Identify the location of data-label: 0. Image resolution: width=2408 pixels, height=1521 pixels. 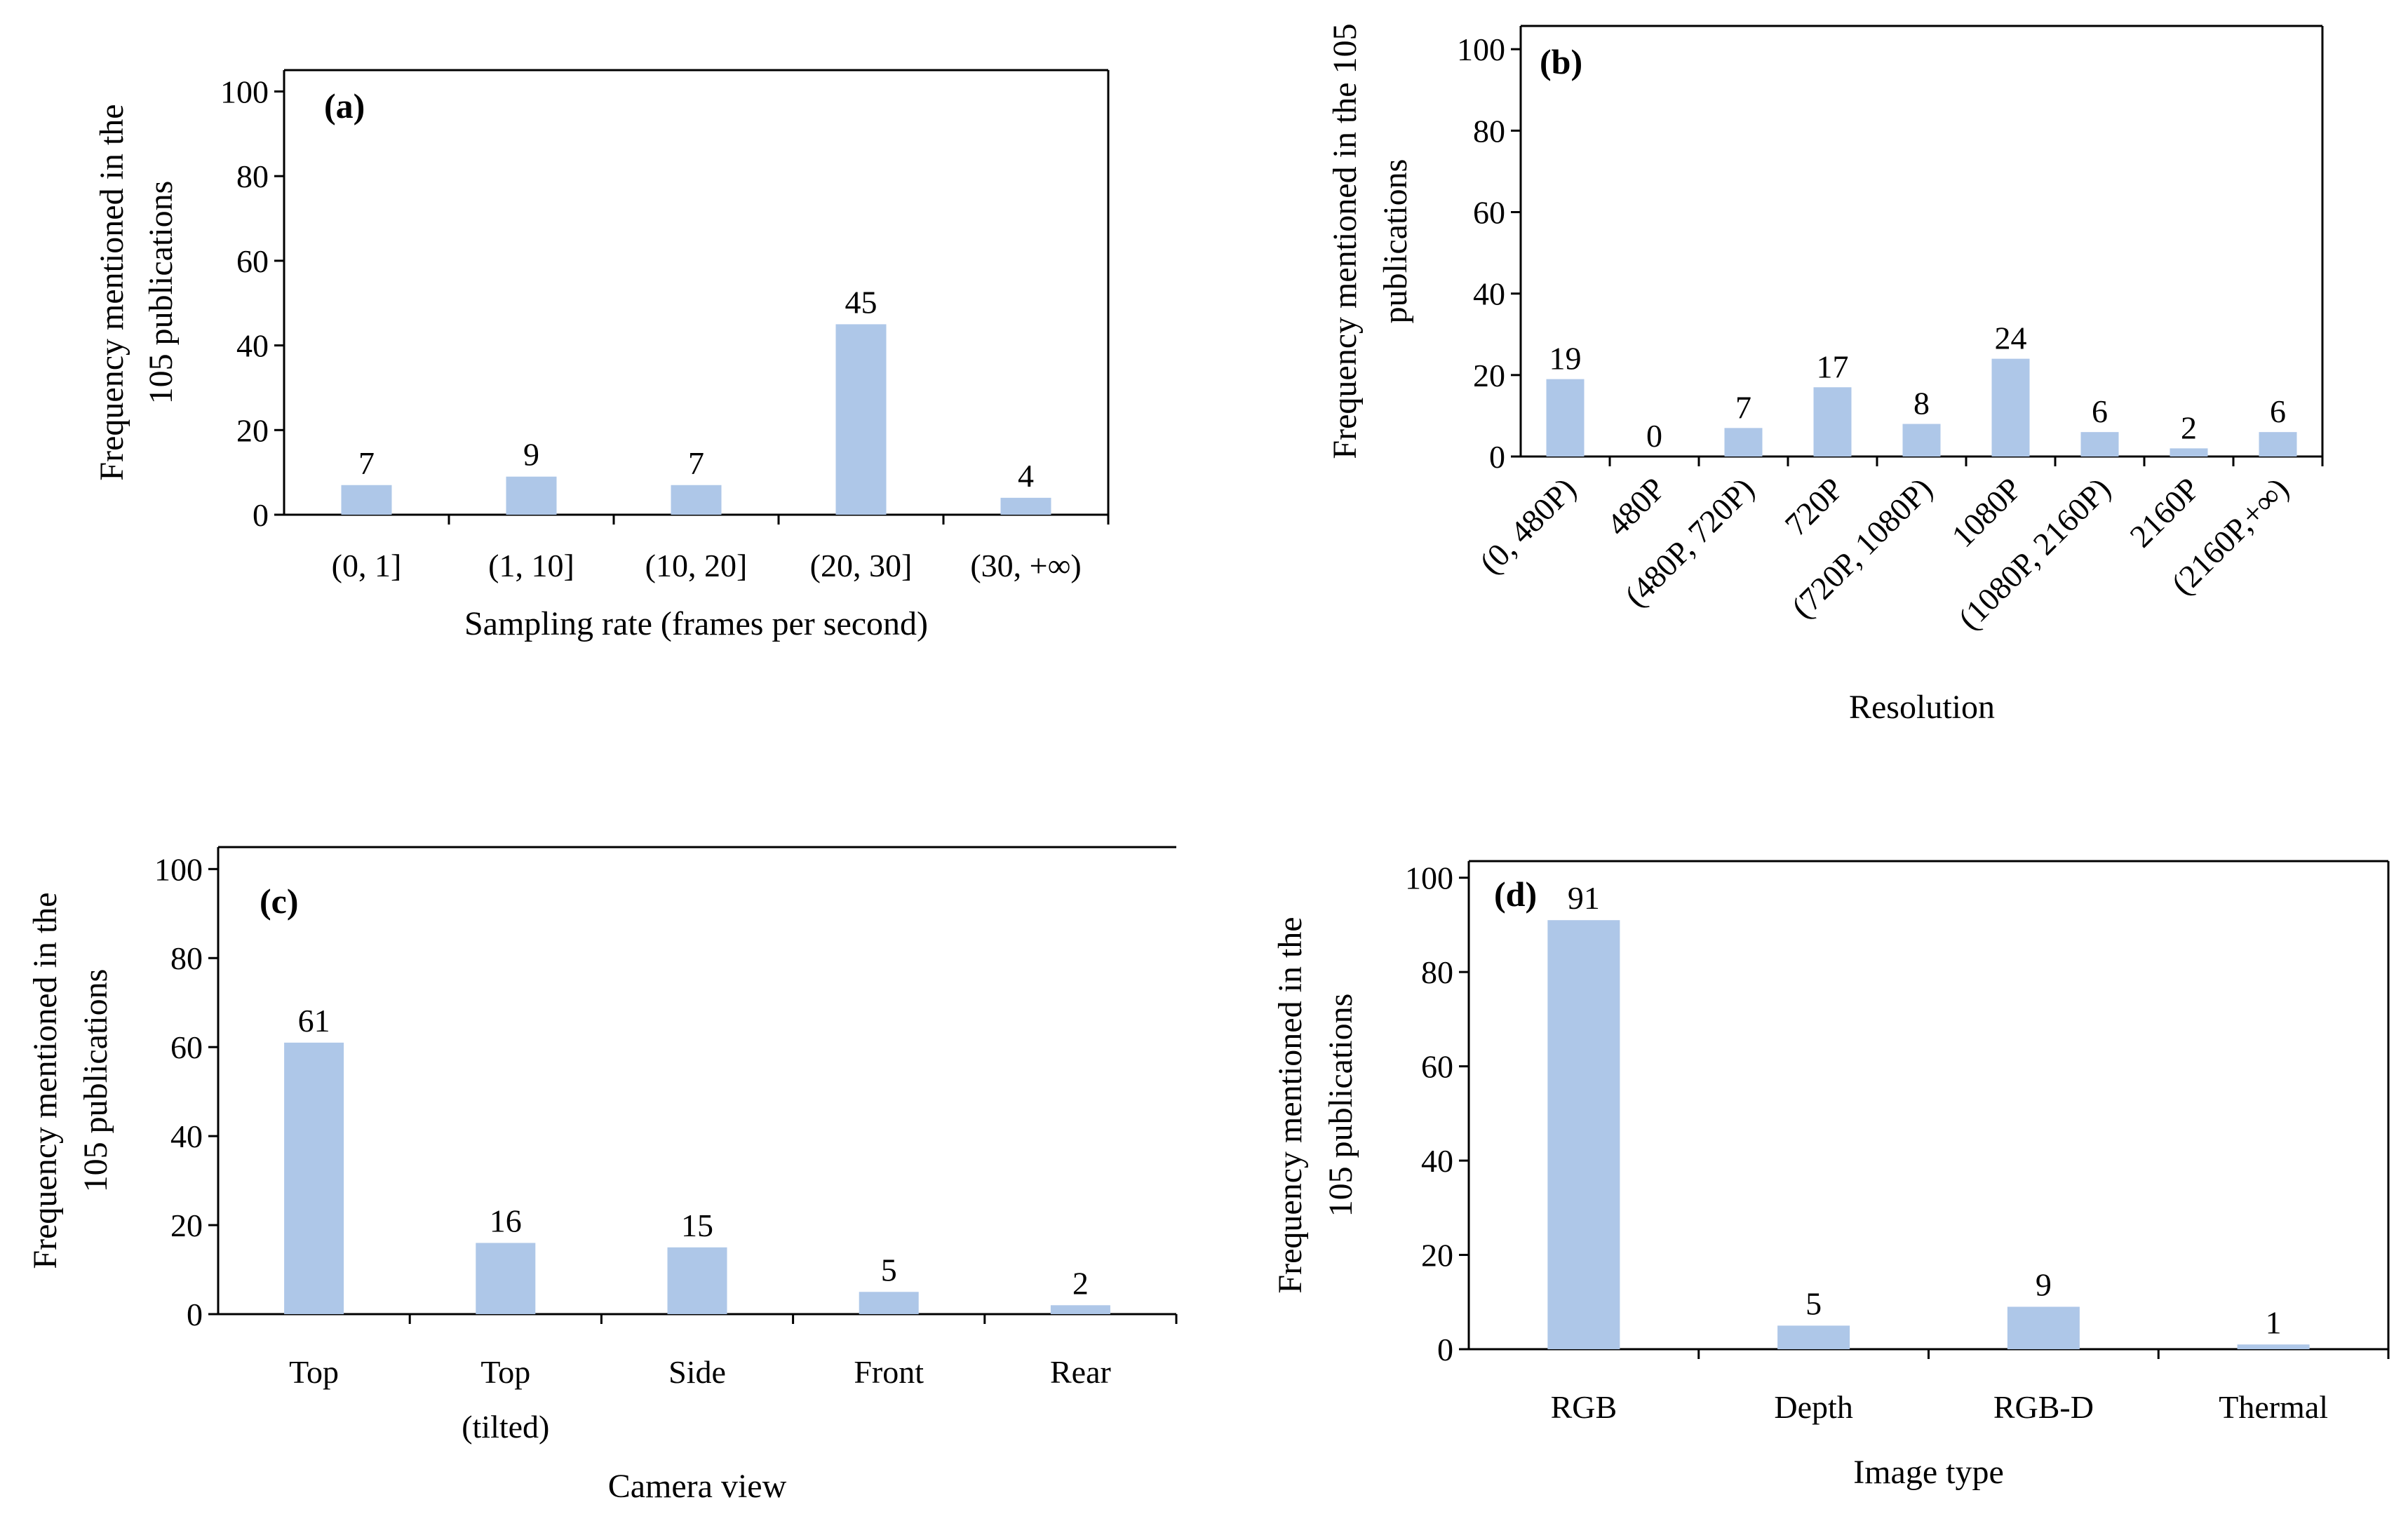
(1654, 436).